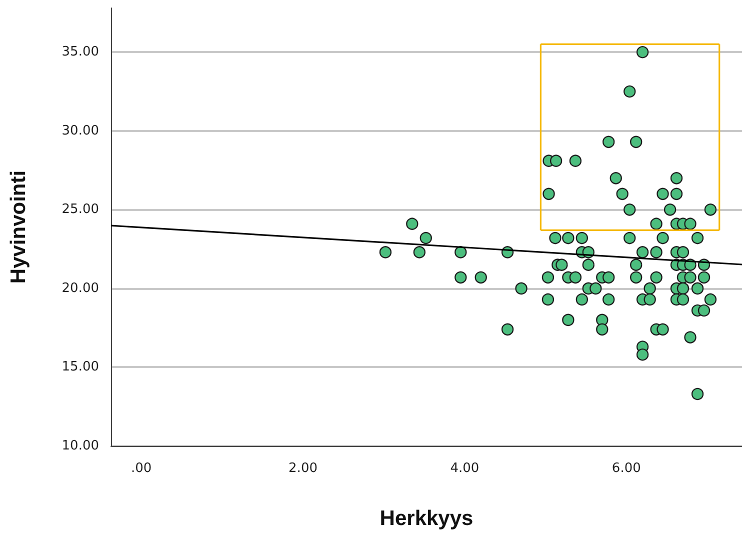 The width and height of the screenshot is (742, 534). I want to click on x-tick-label: 6.00, so click(626, 468).